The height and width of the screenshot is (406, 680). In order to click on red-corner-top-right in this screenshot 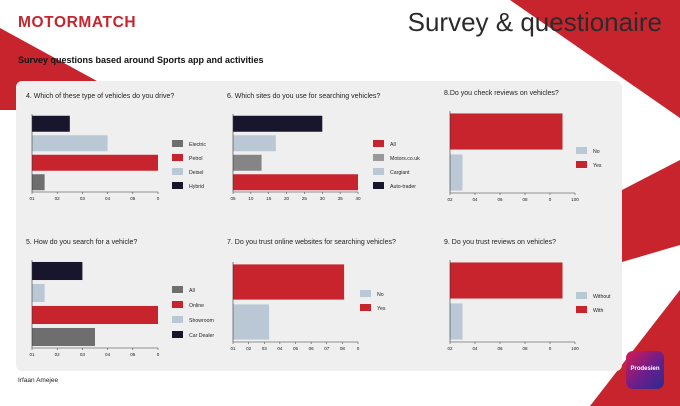, I will do `click(595, 59)`.